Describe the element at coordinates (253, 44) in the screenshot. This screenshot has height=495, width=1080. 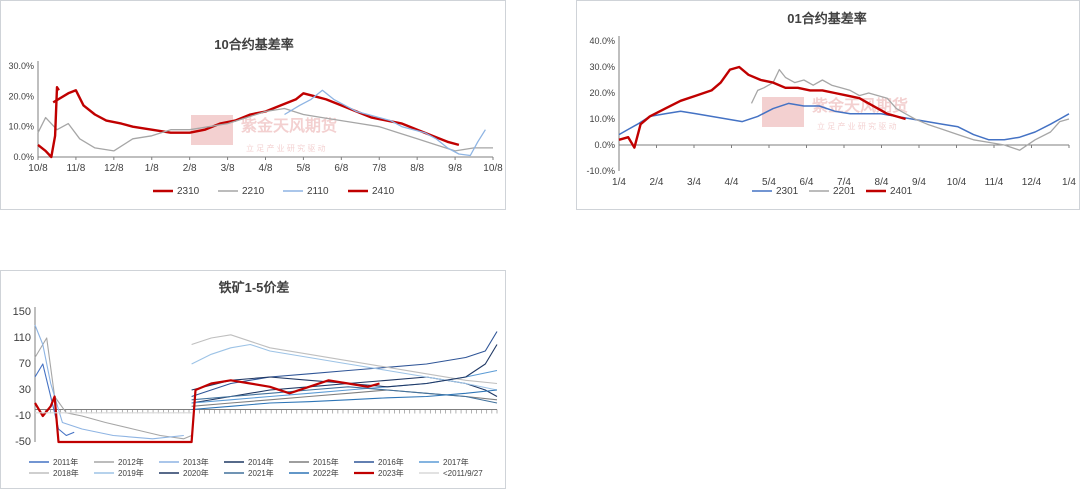
I see `chart-title: 10合约基差率` at that location.